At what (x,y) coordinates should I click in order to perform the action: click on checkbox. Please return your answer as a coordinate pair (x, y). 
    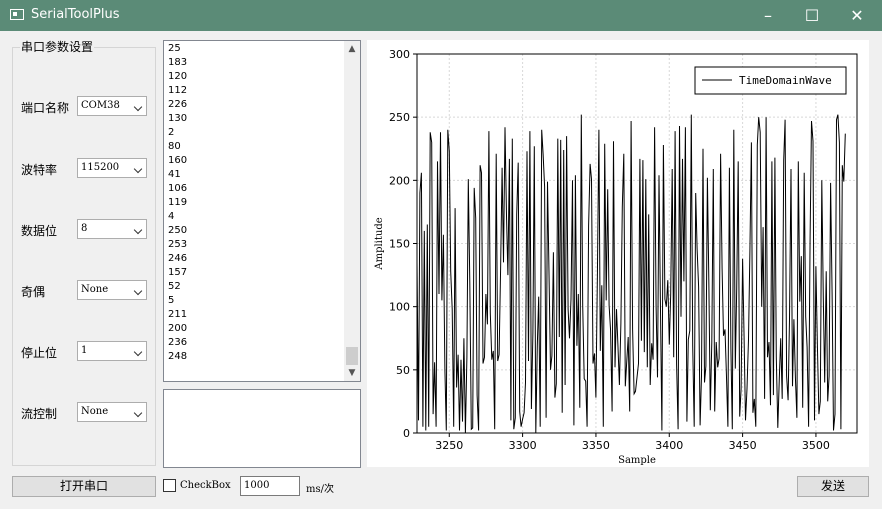
    Looking at the image, I should click on (169, 485).